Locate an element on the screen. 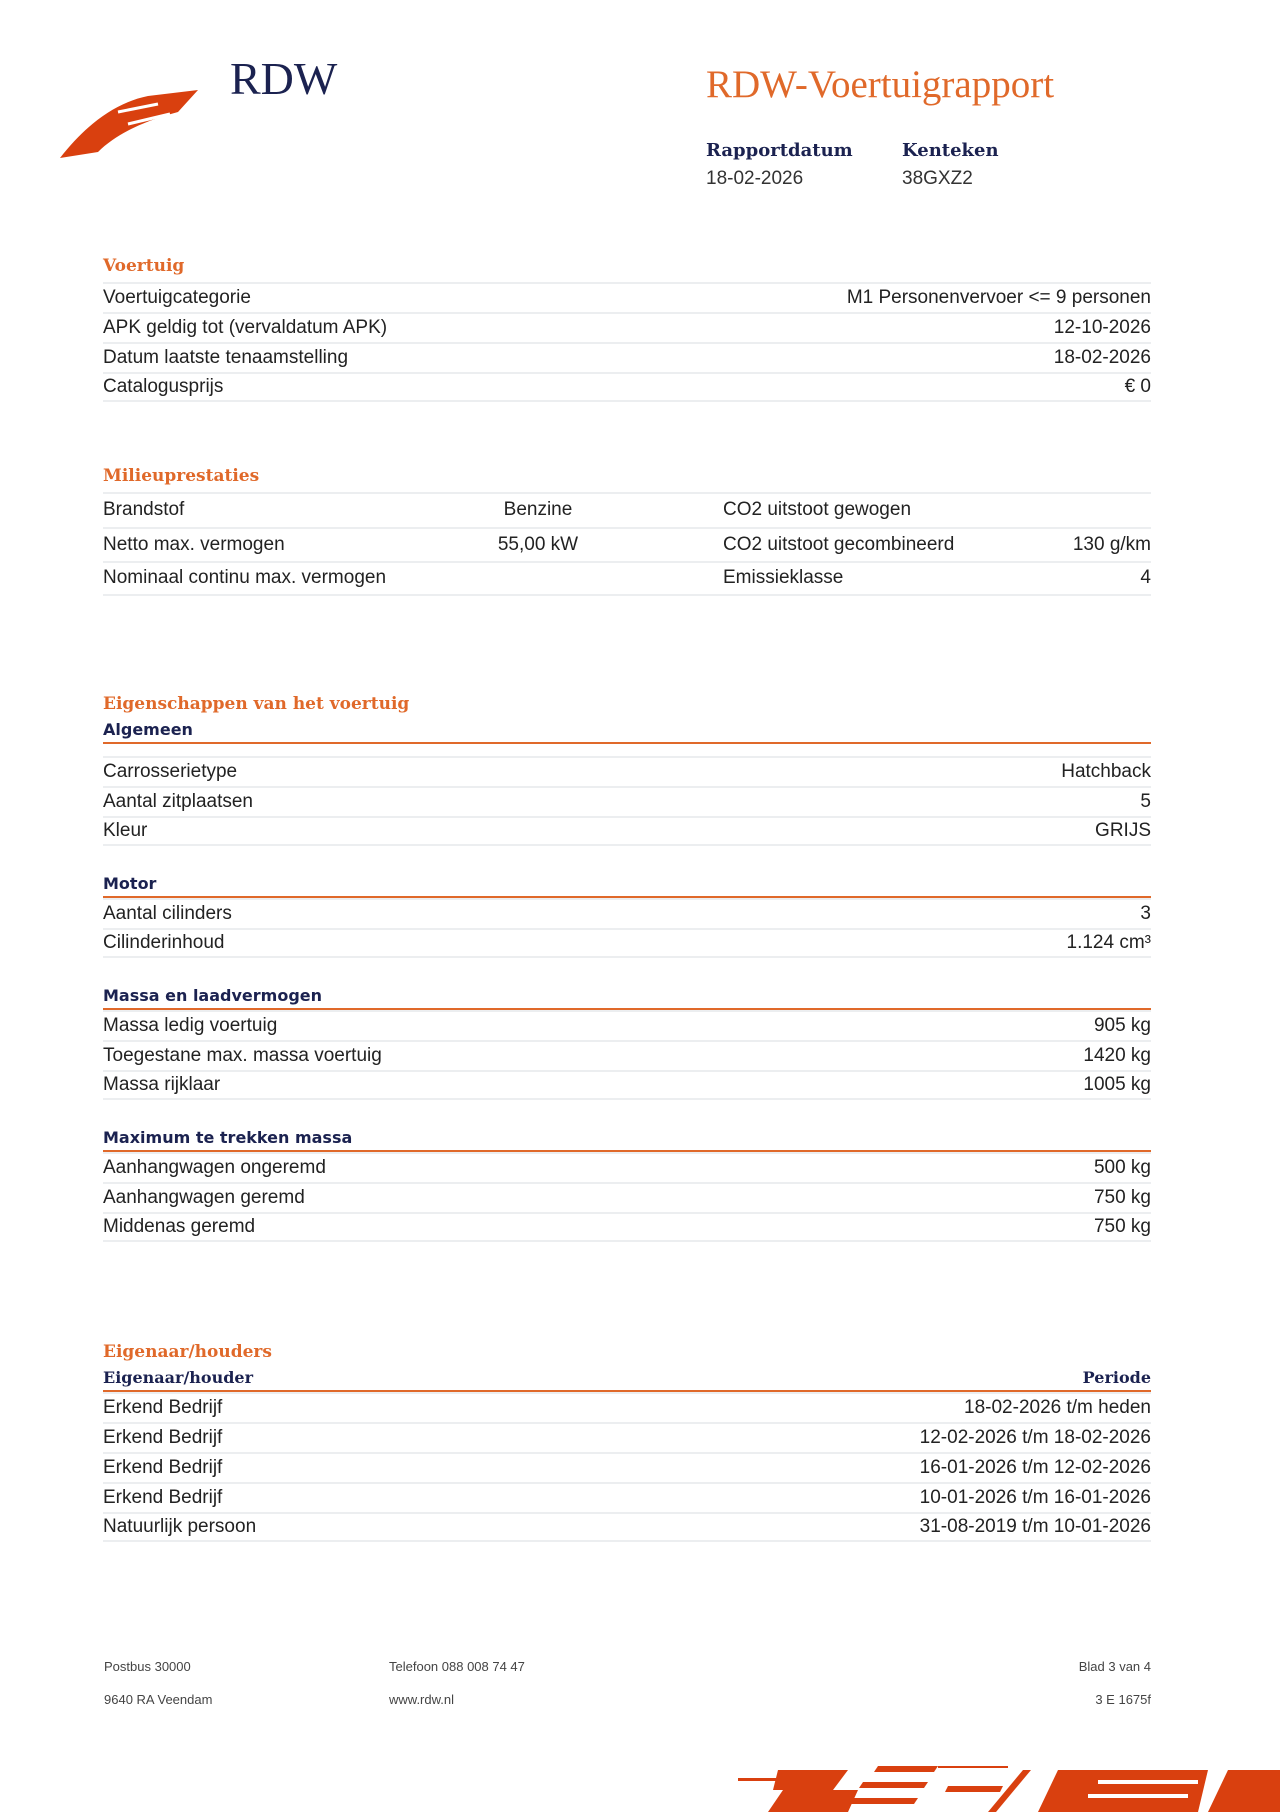 The width and height of the screenshot is (1280, 1812). row-label: Carrosserietype is located at coordinates (170, 771).